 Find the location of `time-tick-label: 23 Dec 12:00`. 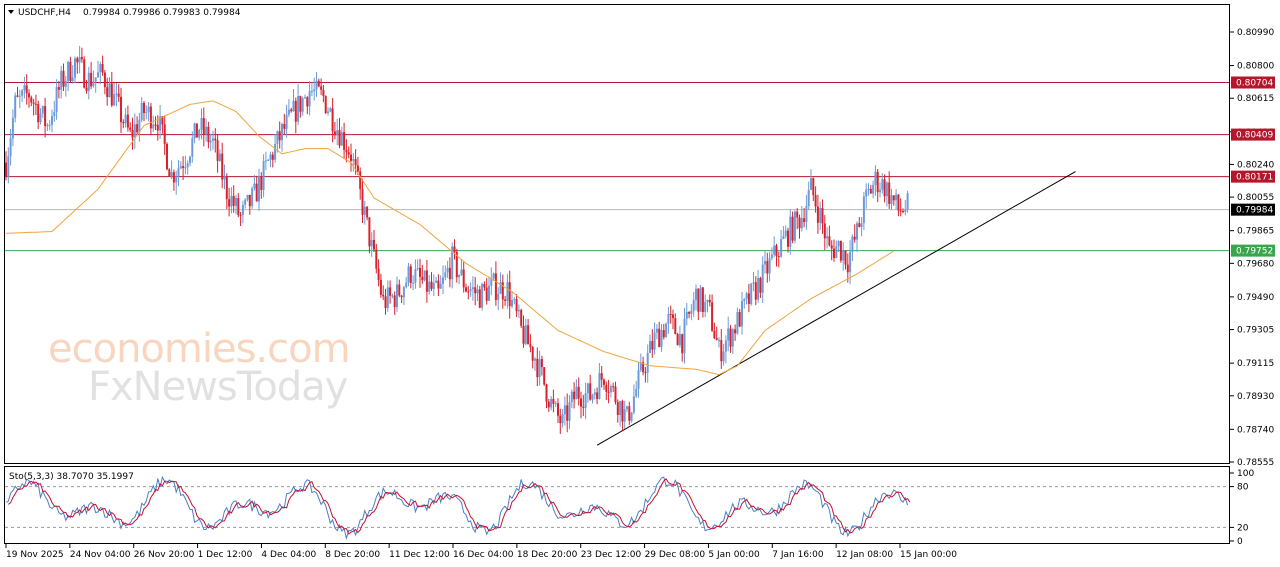

time-tick-label: 23 Dec 12:00 is located at coordinates (611, 555).